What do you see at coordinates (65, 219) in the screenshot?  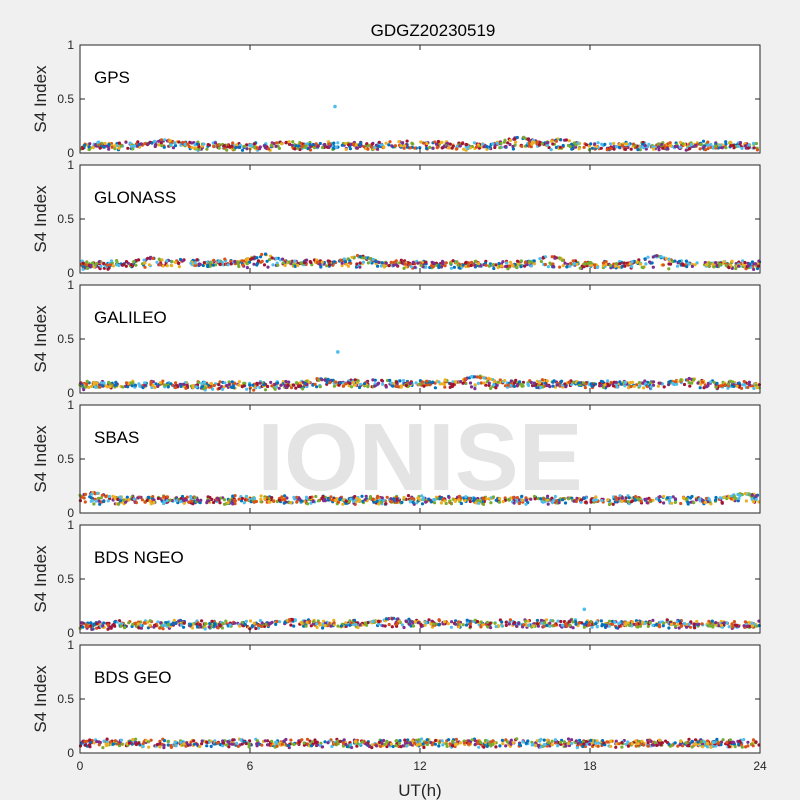 I see `y-tick-label: 0.5` at bounding box center [65, 219].